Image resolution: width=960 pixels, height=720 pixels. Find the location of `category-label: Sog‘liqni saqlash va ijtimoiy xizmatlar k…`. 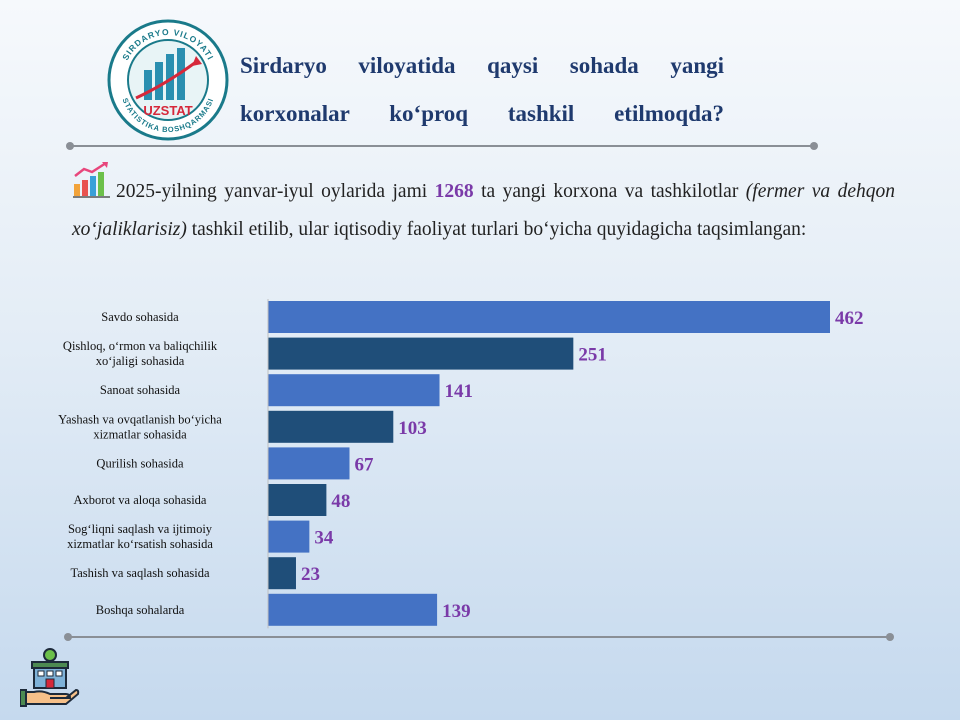

category-label: Sog‘liqni saqlash va ijtimoiy xizmatlar k… is located at coordinates (140, 536).